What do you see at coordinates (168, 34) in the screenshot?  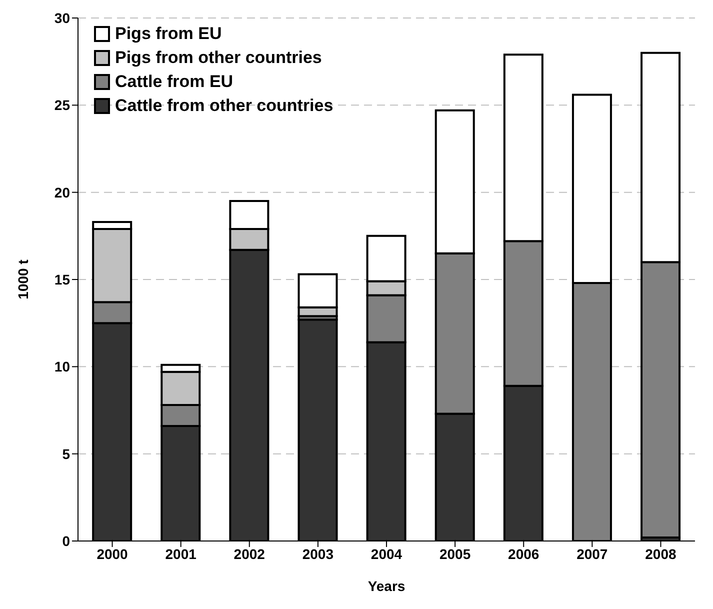 I see `legend-label: Pigs from EU` at bounding box center [168, 34].